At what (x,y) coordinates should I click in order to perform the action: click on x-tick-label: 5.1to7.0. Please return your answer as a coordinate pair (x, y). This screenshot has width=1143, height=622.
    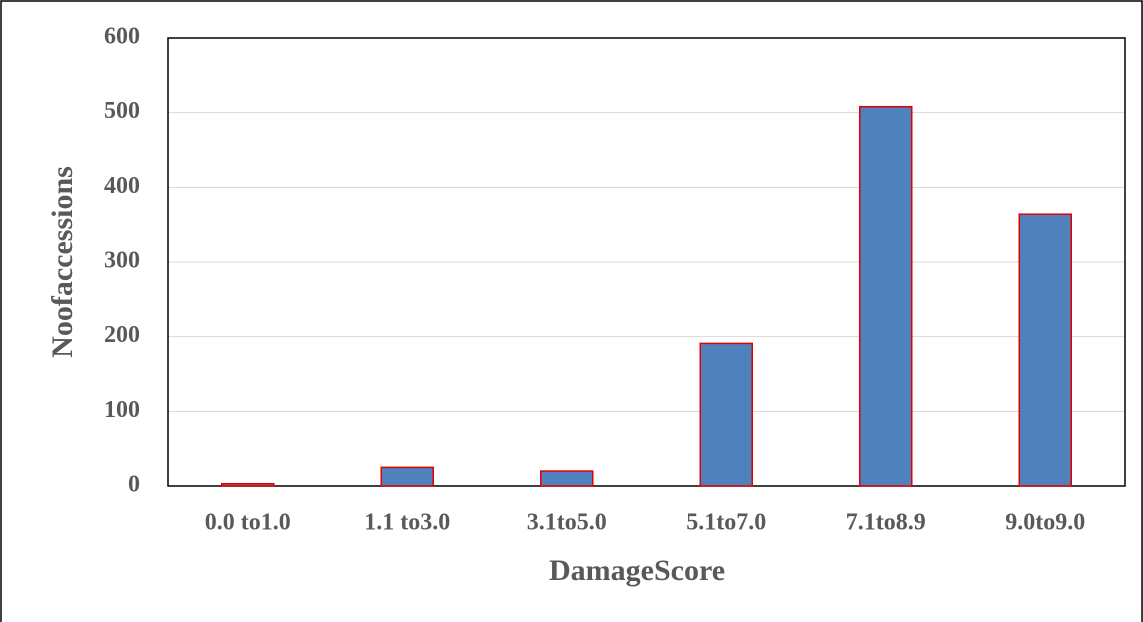
    Looking at the image, I should click on (726, 523).